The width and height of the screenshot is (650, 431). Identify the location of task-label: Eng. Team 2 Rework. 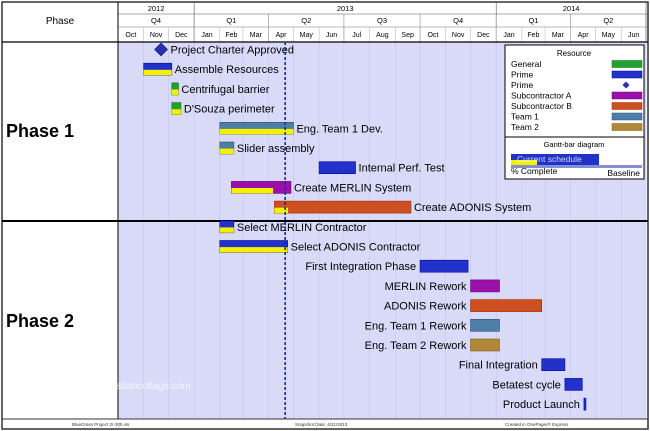
(416, 346).